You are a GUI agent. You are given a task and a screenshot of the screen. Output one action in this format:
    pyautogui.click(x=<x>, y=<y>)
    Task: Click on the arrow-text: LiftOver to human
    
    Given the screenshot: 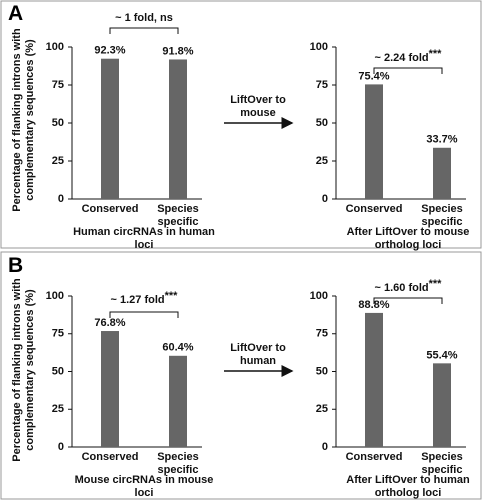 What is the action you would take?
    pyautogui.click(x=258, y=354)
    